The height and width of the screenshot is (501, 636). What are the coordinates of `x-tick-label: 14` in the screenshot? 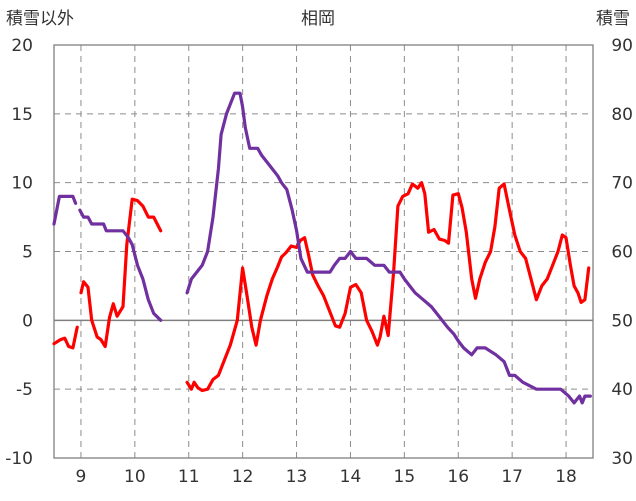 It's located at (351, 477).